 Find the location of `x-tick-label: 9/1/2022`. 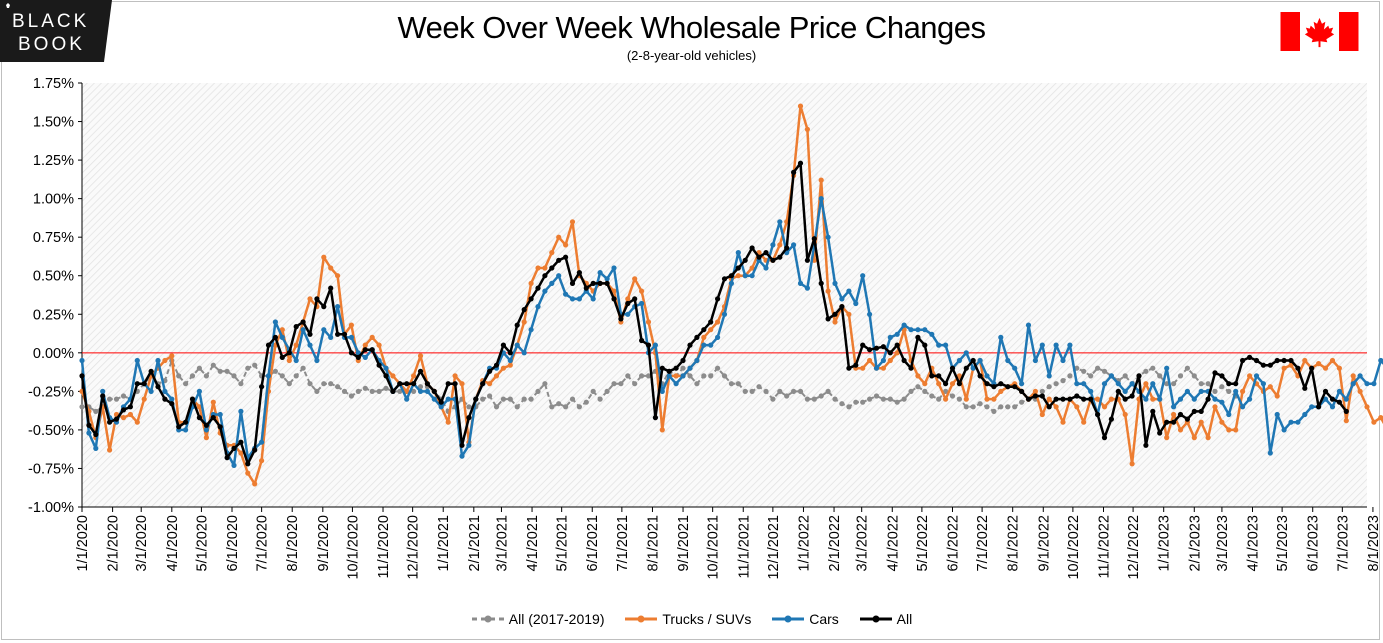

x-tick-label: 9/1/2022 is located at coordinates (1044, 543).